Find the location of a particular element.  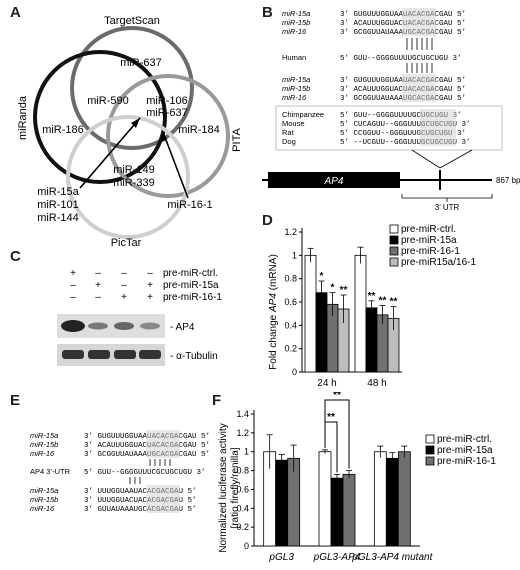

b-species-2: Mouse is located at coordinates (293, 123).